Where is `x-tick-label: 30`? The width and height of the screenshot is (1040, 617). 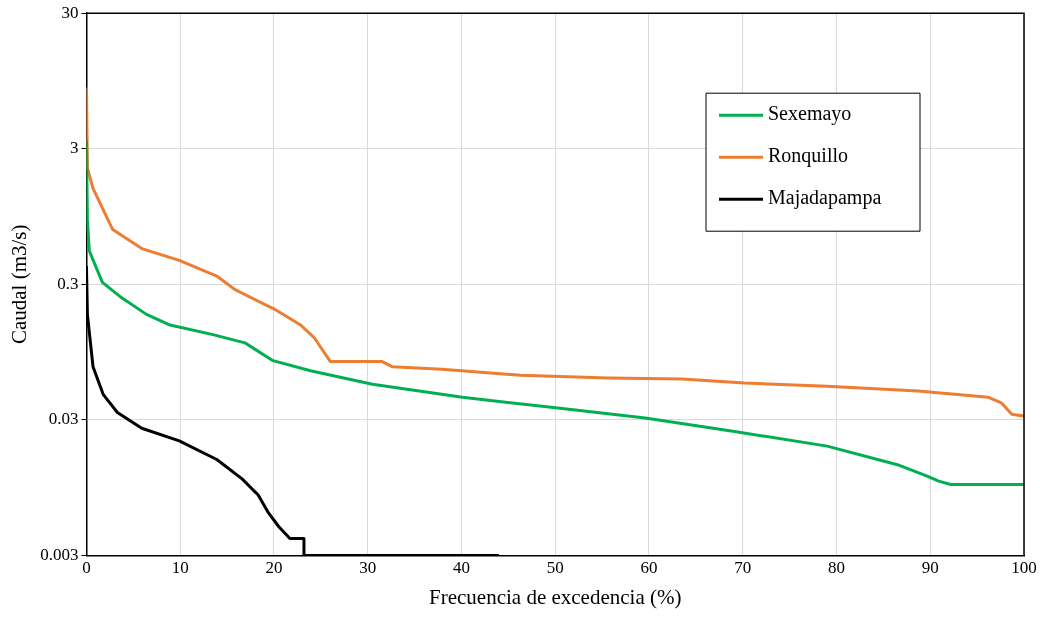
x-tick-label: 30 is located at coordinates (368, 568).